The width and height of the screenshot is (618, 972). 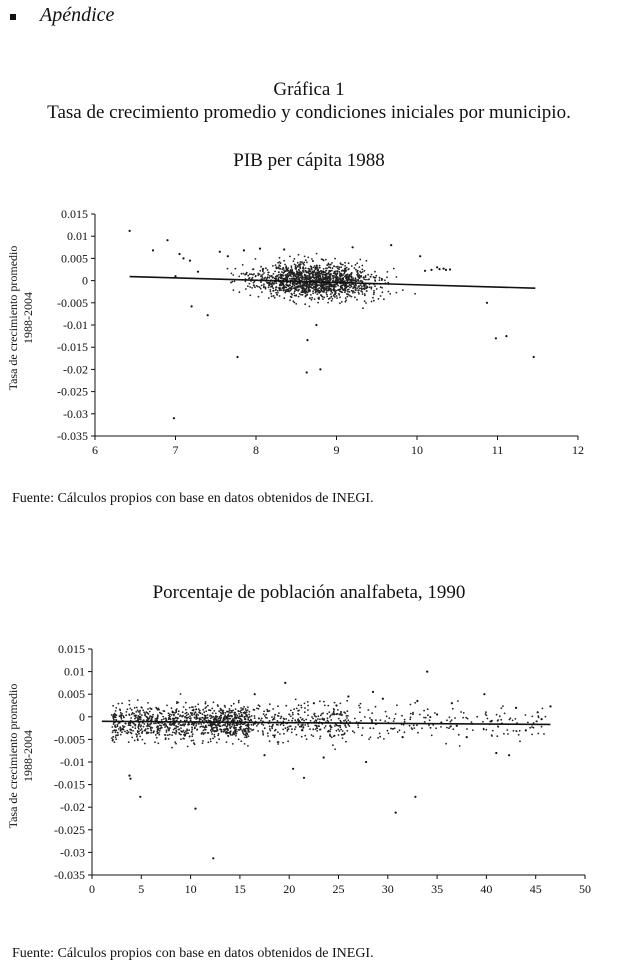 I want to click on chart1-y-axis-label: Tasa de crecimiento promedio, so click(x=13, y=318).